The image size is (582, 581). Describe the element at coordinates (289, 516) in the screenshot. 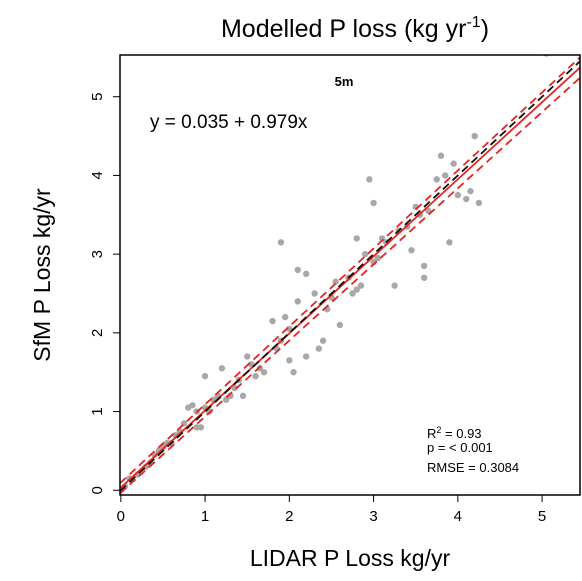

I see `x-tick-label: 2` at that location.